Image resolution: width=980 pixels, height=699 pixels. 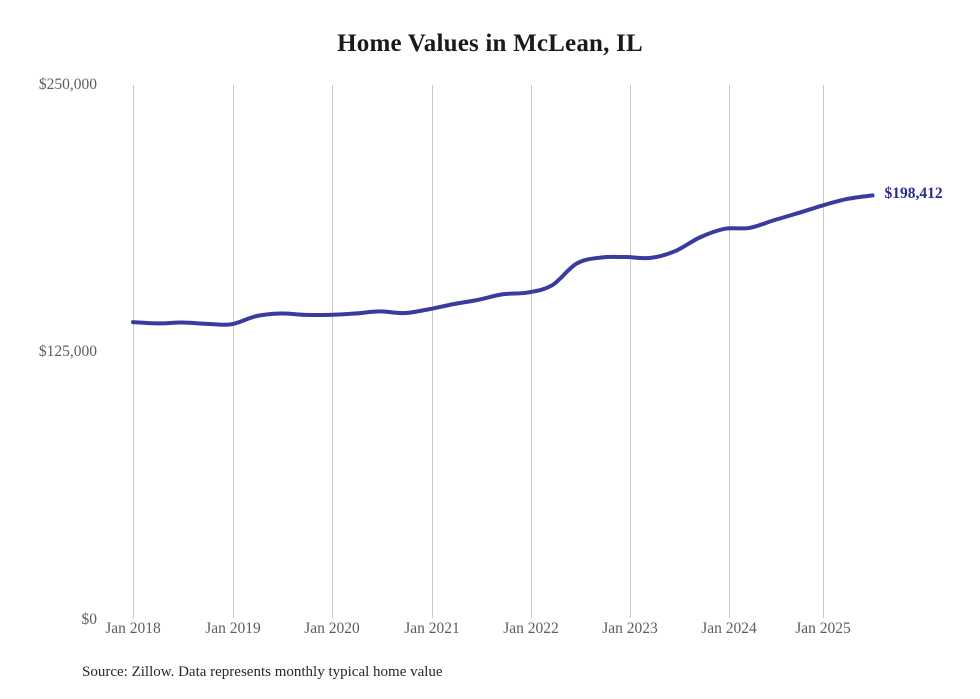 What do you see at coordinates (89, 619) in the screenshot?
I see `y-axis-tick-label-0: $0` at bounding box center [89, 619].